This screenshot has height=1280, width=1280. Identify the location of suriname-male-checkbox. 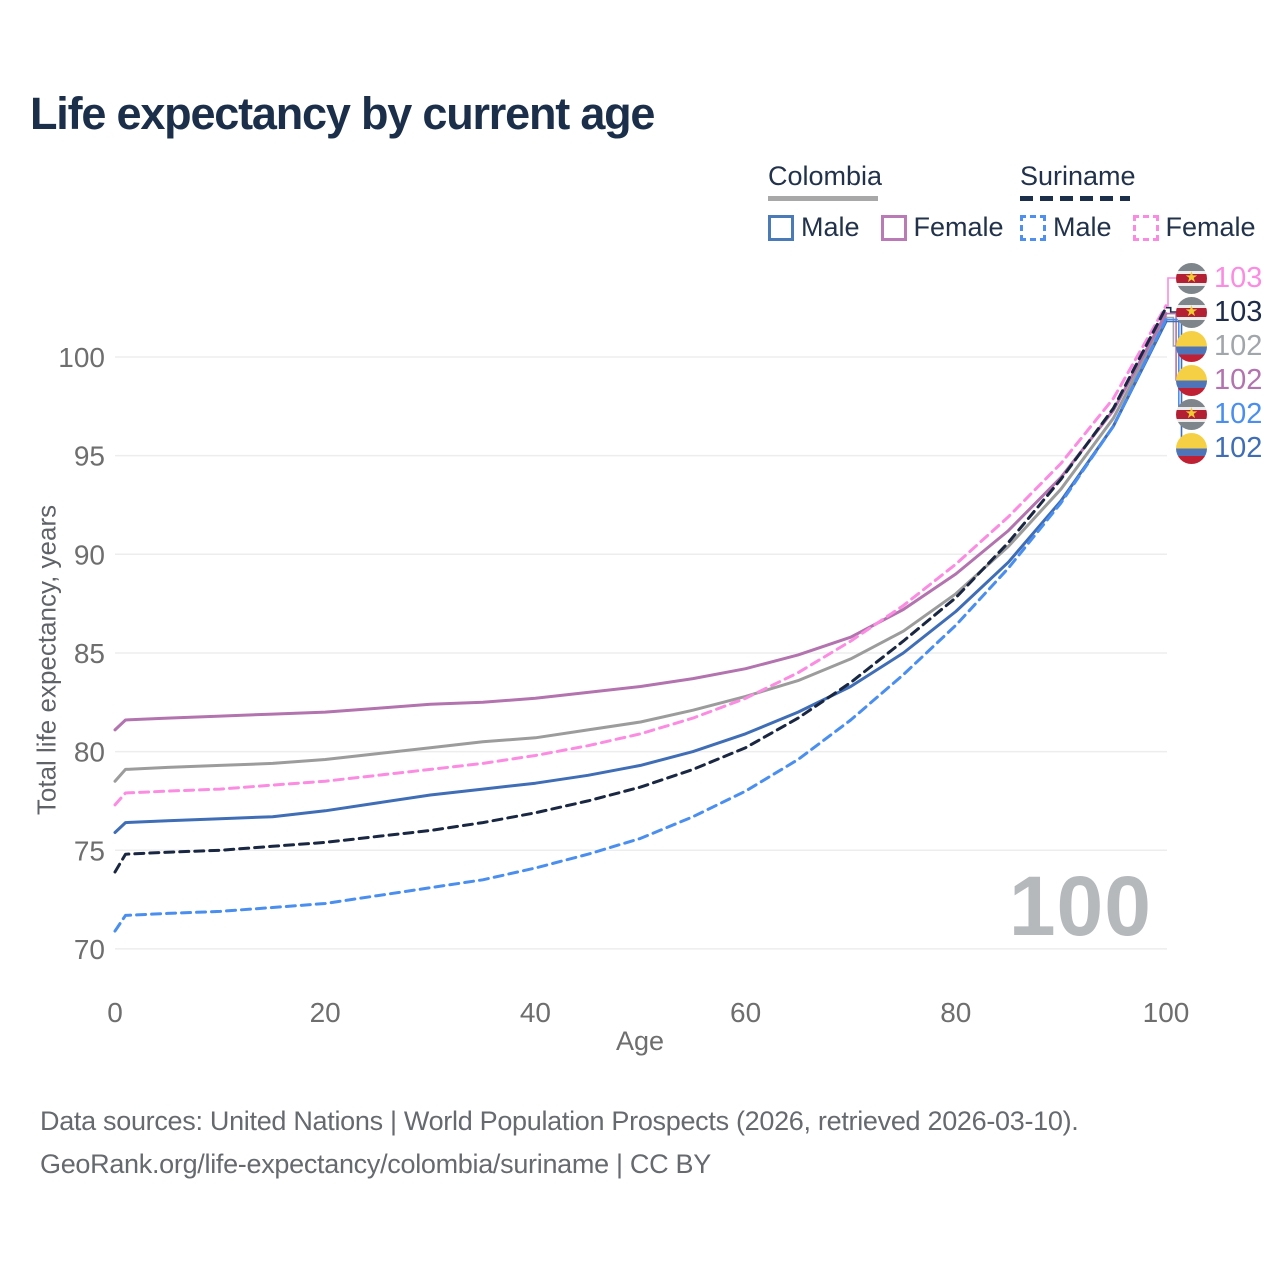
(1033, 227).